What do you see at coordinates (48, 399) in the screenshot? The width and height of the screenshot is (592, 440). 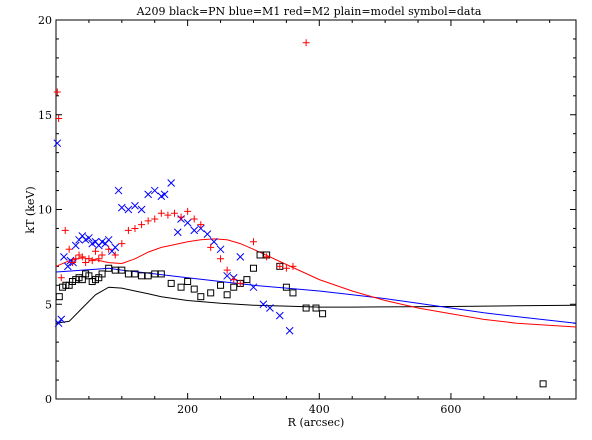 I see `y-tick-label: 0` at bounding box center [48, 399].